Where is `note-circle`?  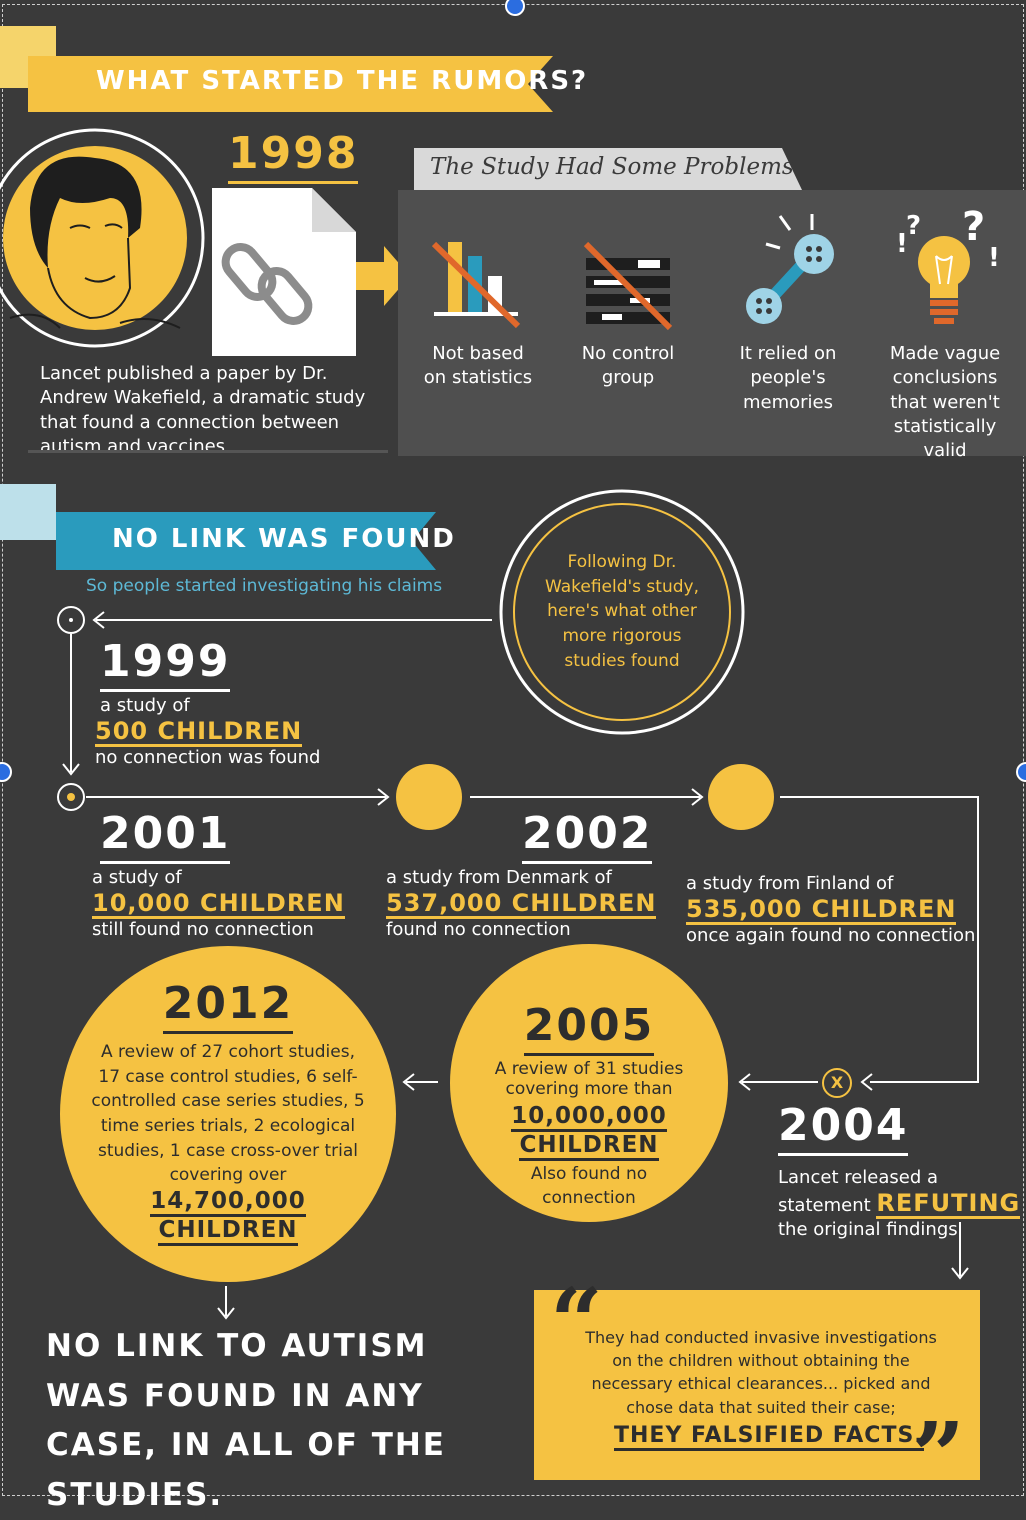 note-circle is located at coordinates (622, 612).